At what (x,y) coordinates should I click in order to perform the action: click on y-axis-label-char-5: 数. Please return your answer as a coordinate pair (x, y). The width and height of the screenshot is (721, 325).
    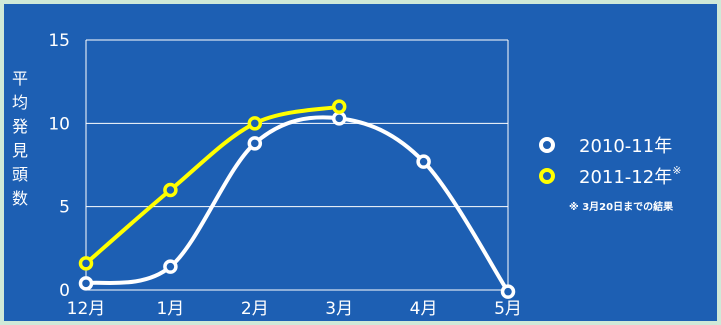
    Looking at the image, I should click on (20, 198).